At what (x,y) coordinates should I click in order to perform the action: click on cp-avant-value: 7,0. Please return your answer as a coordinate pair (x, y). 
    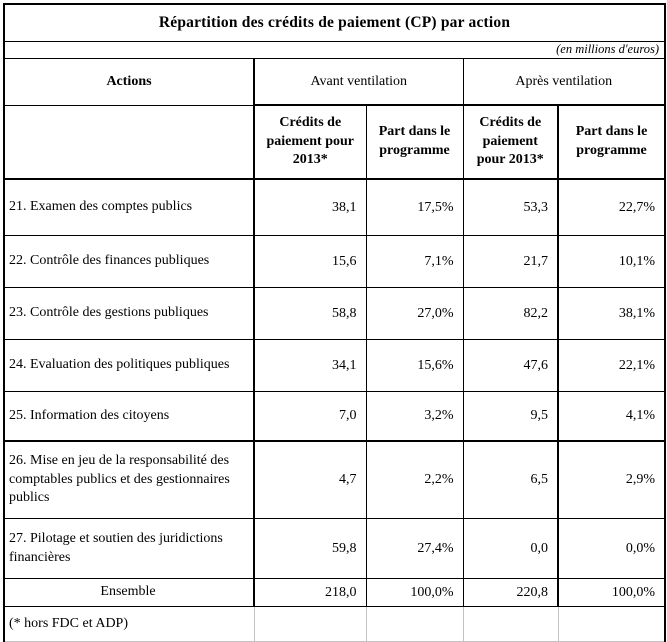
    Looking at the image, I should click on (310, 416).